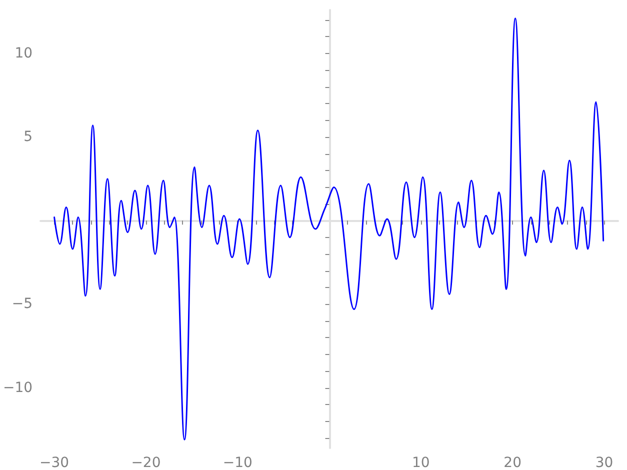  I want to click on x-tick-label: 30, so click(604, 462).